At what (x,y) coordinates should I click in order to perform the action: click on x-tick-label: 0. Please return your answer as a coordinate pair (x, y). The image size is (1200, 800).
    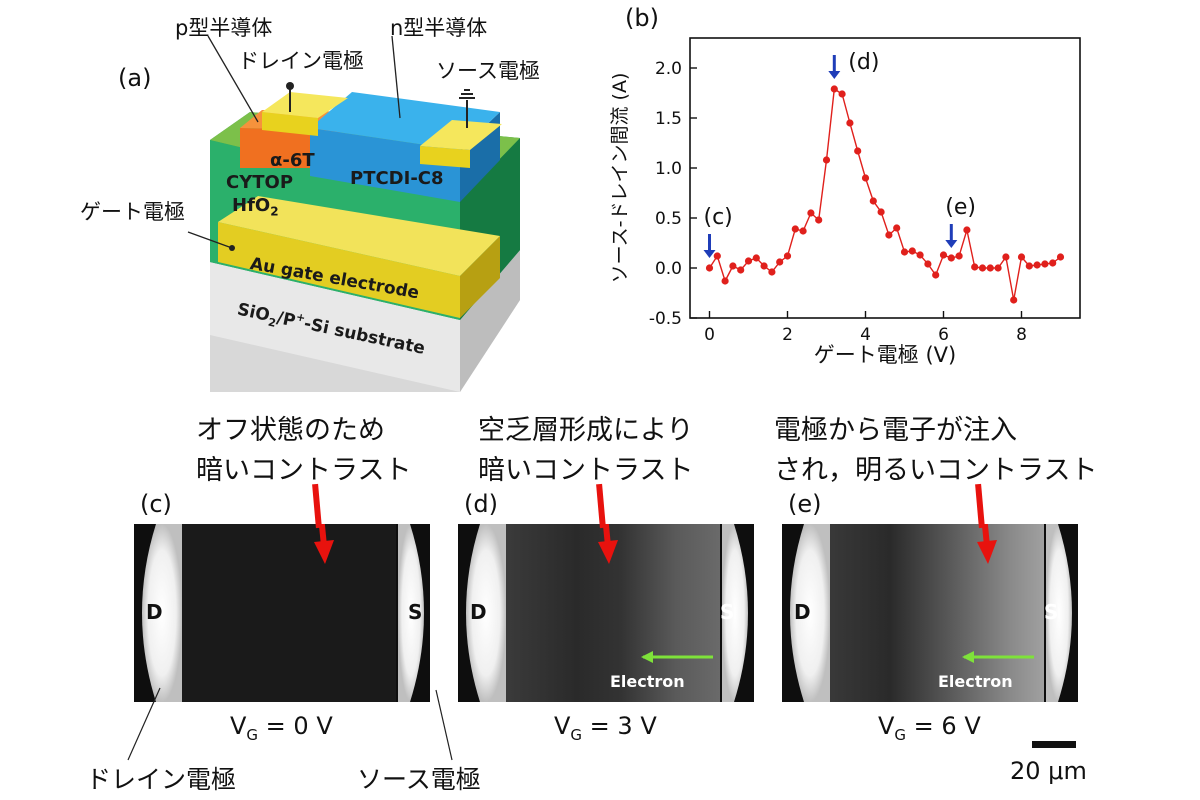
    Looking at the image, I should click on (709, 335).